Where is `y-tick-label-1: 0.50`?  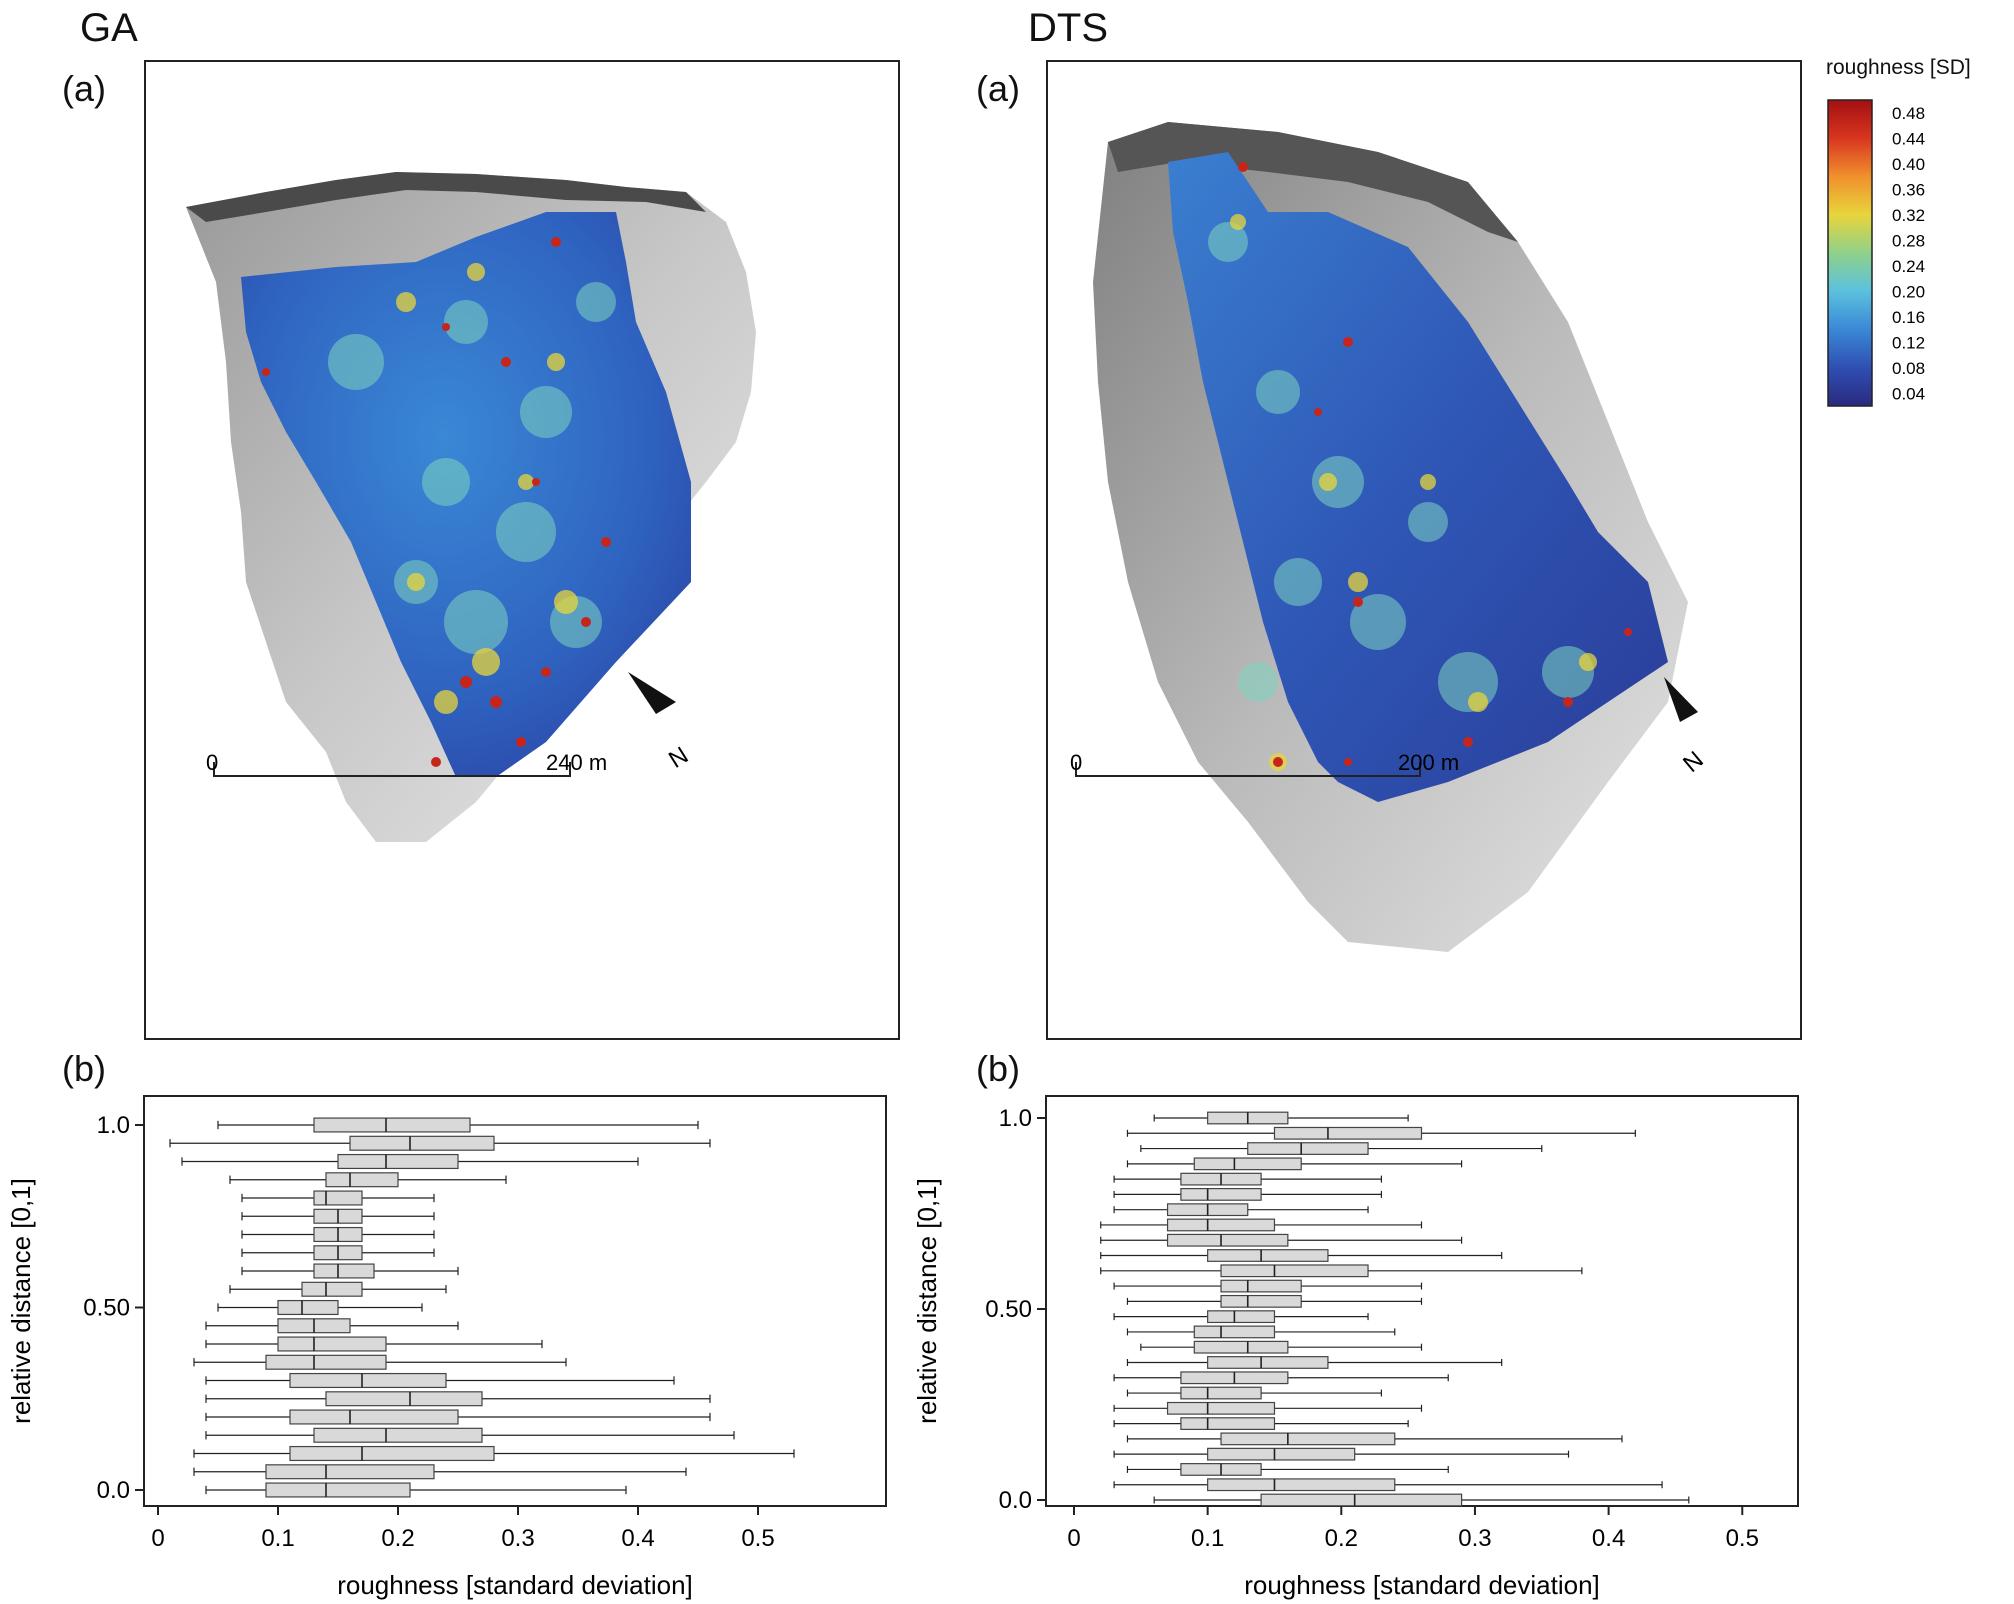
y-tick-label-1: 0.50 is located at coordinates (1008, 1309).